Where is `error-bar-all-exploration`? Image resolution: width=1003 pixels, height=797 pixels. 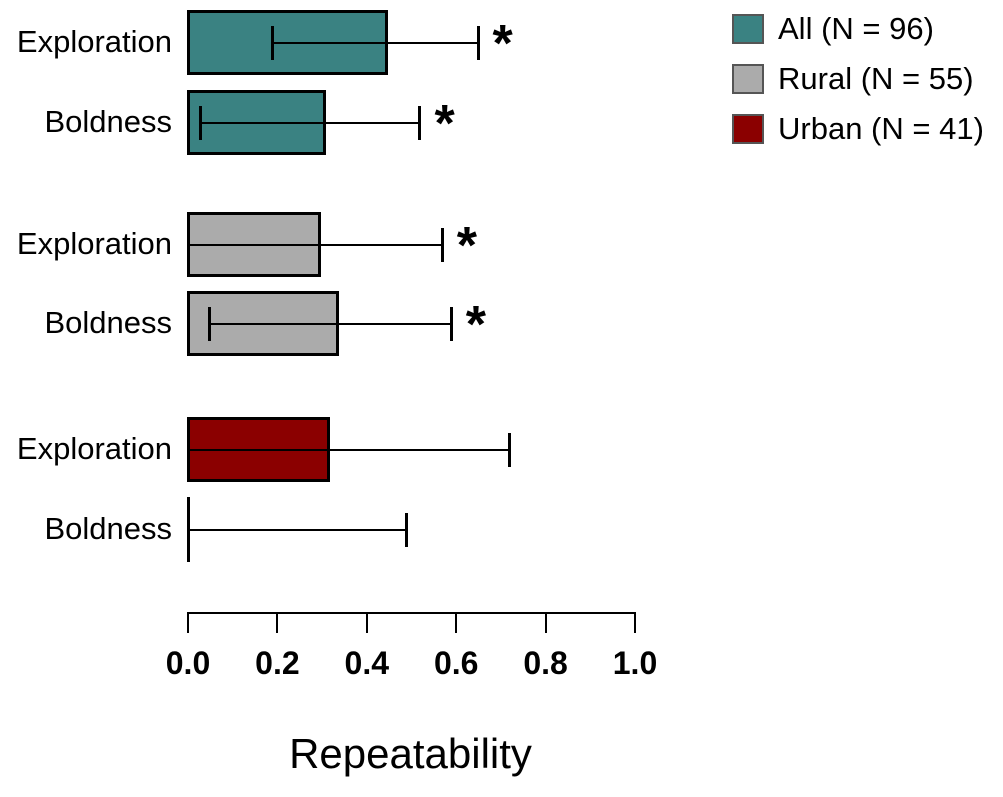 error-bar-all-exploration is located at coordinates (374, 42).